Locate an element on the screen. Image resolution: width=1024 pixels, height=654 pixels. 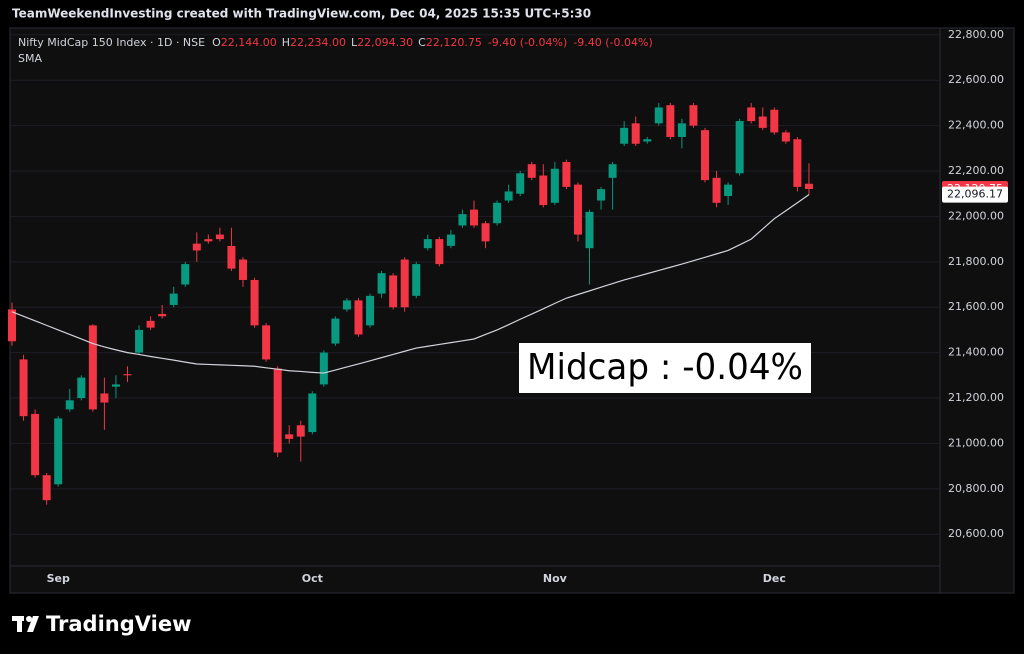
sma-price-tag is located at coordinates (975, 194).